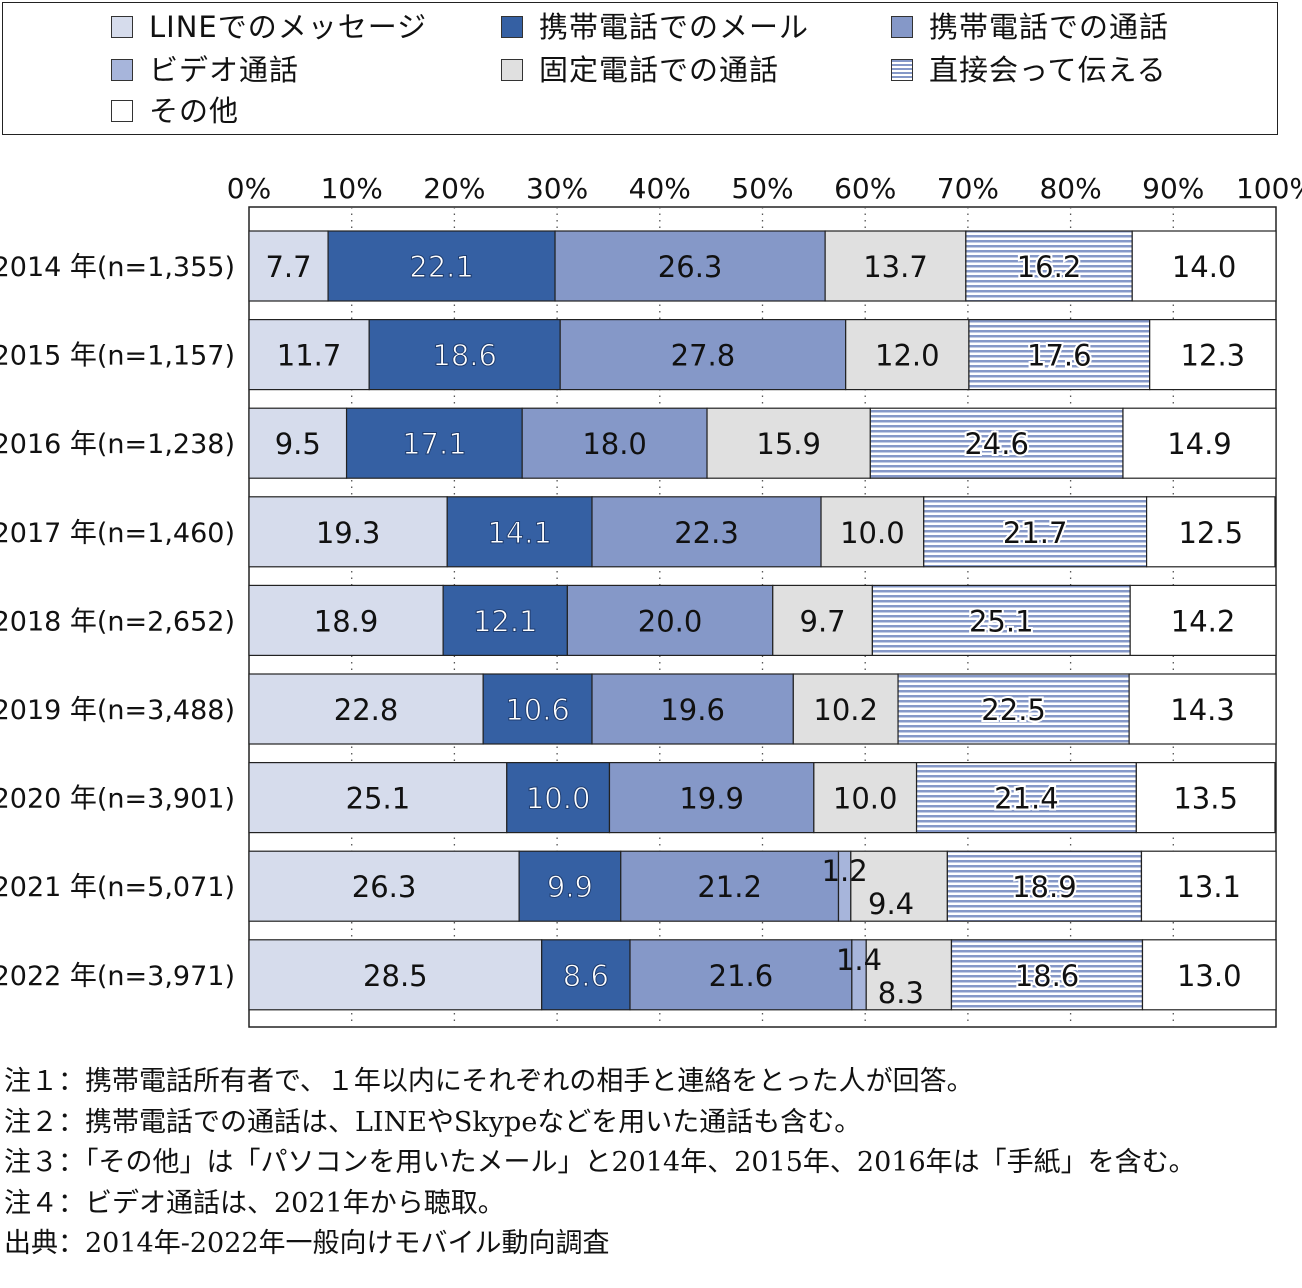  Describe the element at coordinates (1173, 188) in the screenshot. I see `x-tick-label: 90%` at that location.